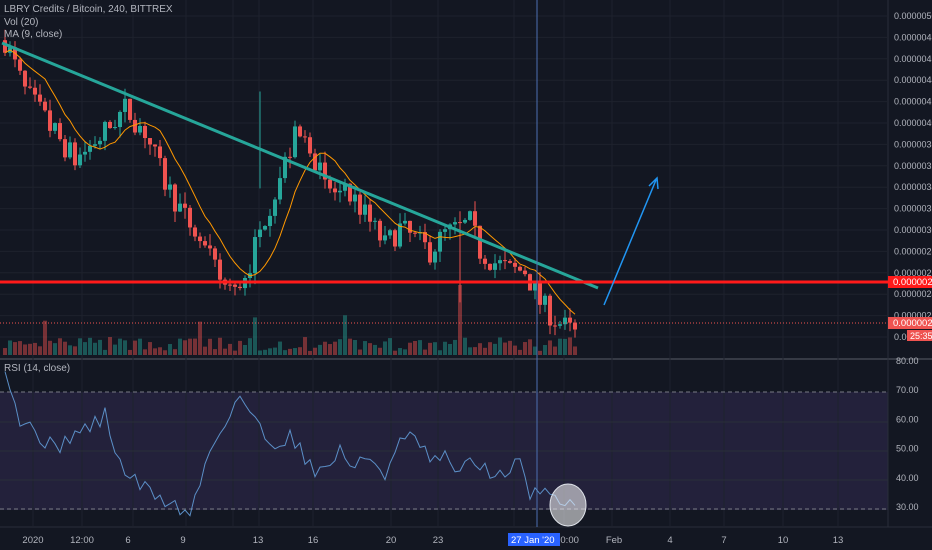  What do you see at coordinates (907, 361) in the screenshot?
I see `rsi-tick: 80.00` at bounding box center [907, 361].